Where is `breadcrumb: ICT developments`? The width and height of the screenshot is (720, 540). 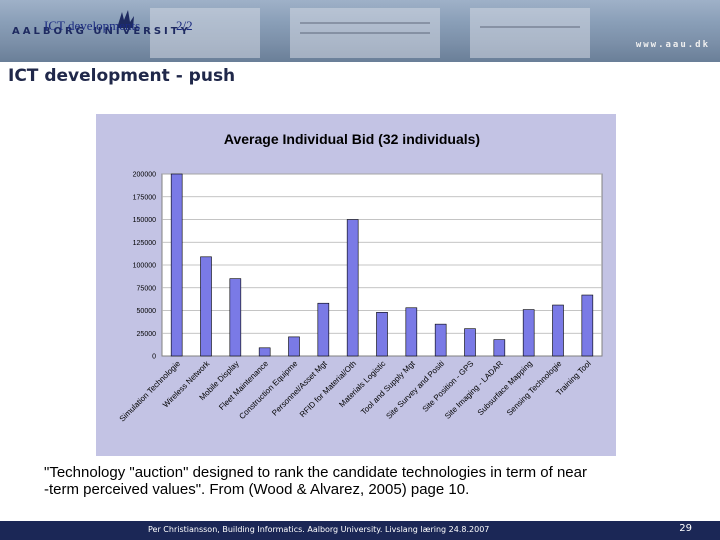
breadcrumb: ICT developments is located at coordinates (92, 25).